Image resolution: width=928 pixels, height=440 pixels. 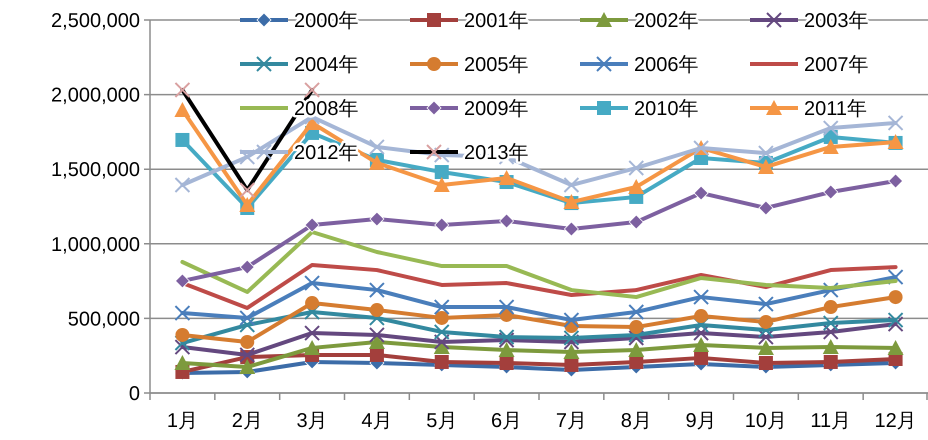 I want to click on x-tick-label: 2月, so click(x=247, y=421).